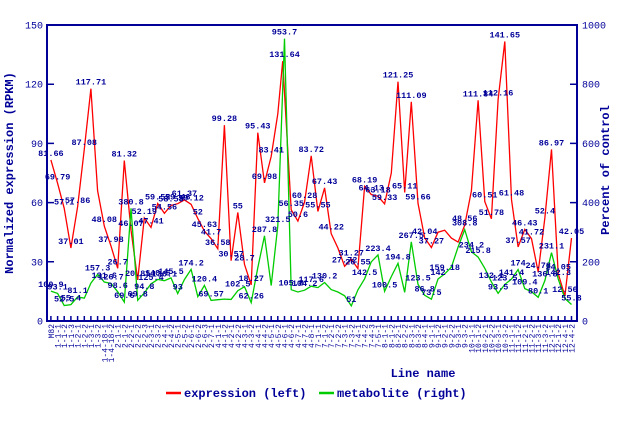 The width and height of the screenshot is (630, 425). Describe the element at coordinates (452, 336) in the screenshot. I see `svg-text: 9-2-2` at that location.